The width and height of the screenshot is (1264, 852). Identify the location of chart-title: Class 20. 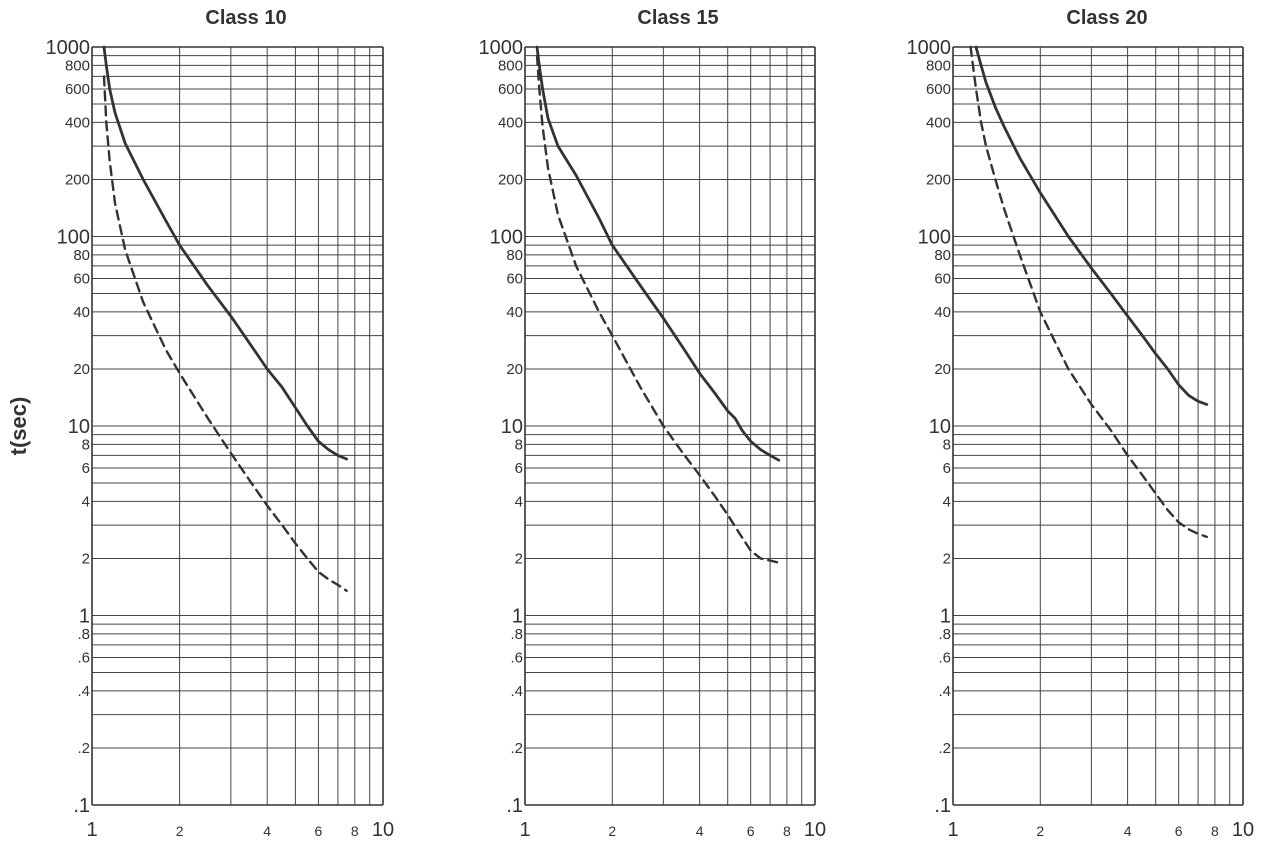
(1106, 18).